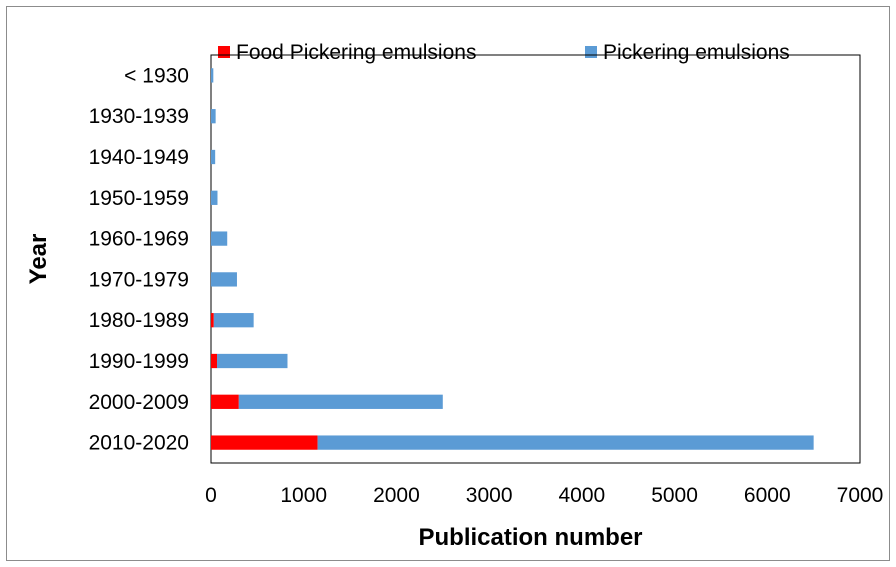  I want to click on y-tick-label: 1940-1949, so click(139, 157).